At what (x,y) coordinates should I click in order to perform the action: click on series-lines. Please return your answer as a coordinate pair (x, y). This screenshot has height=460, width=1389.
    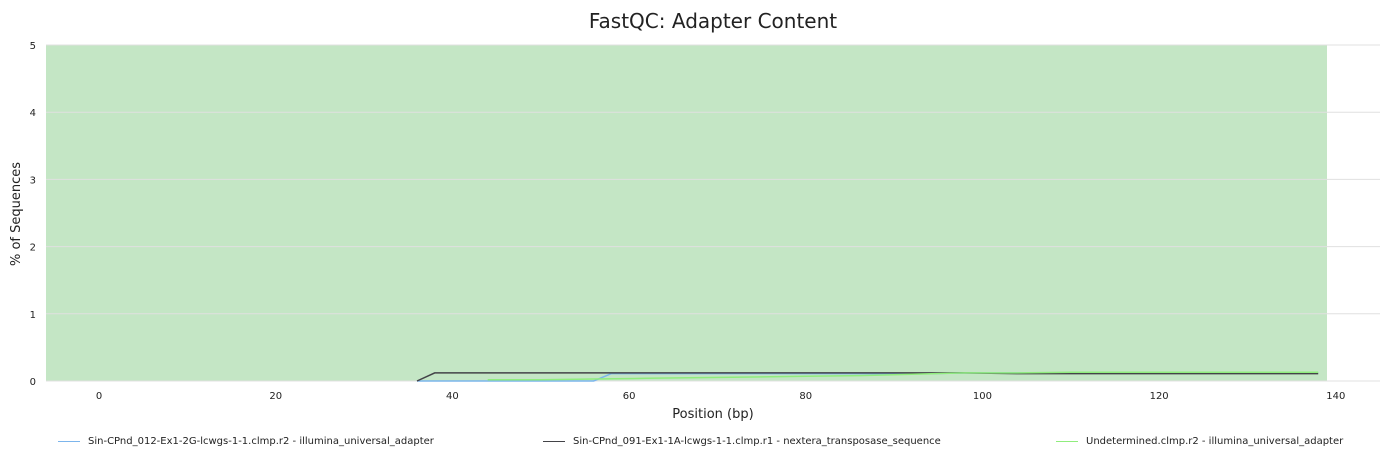
    Looking at the image, I should click on (867, 376).